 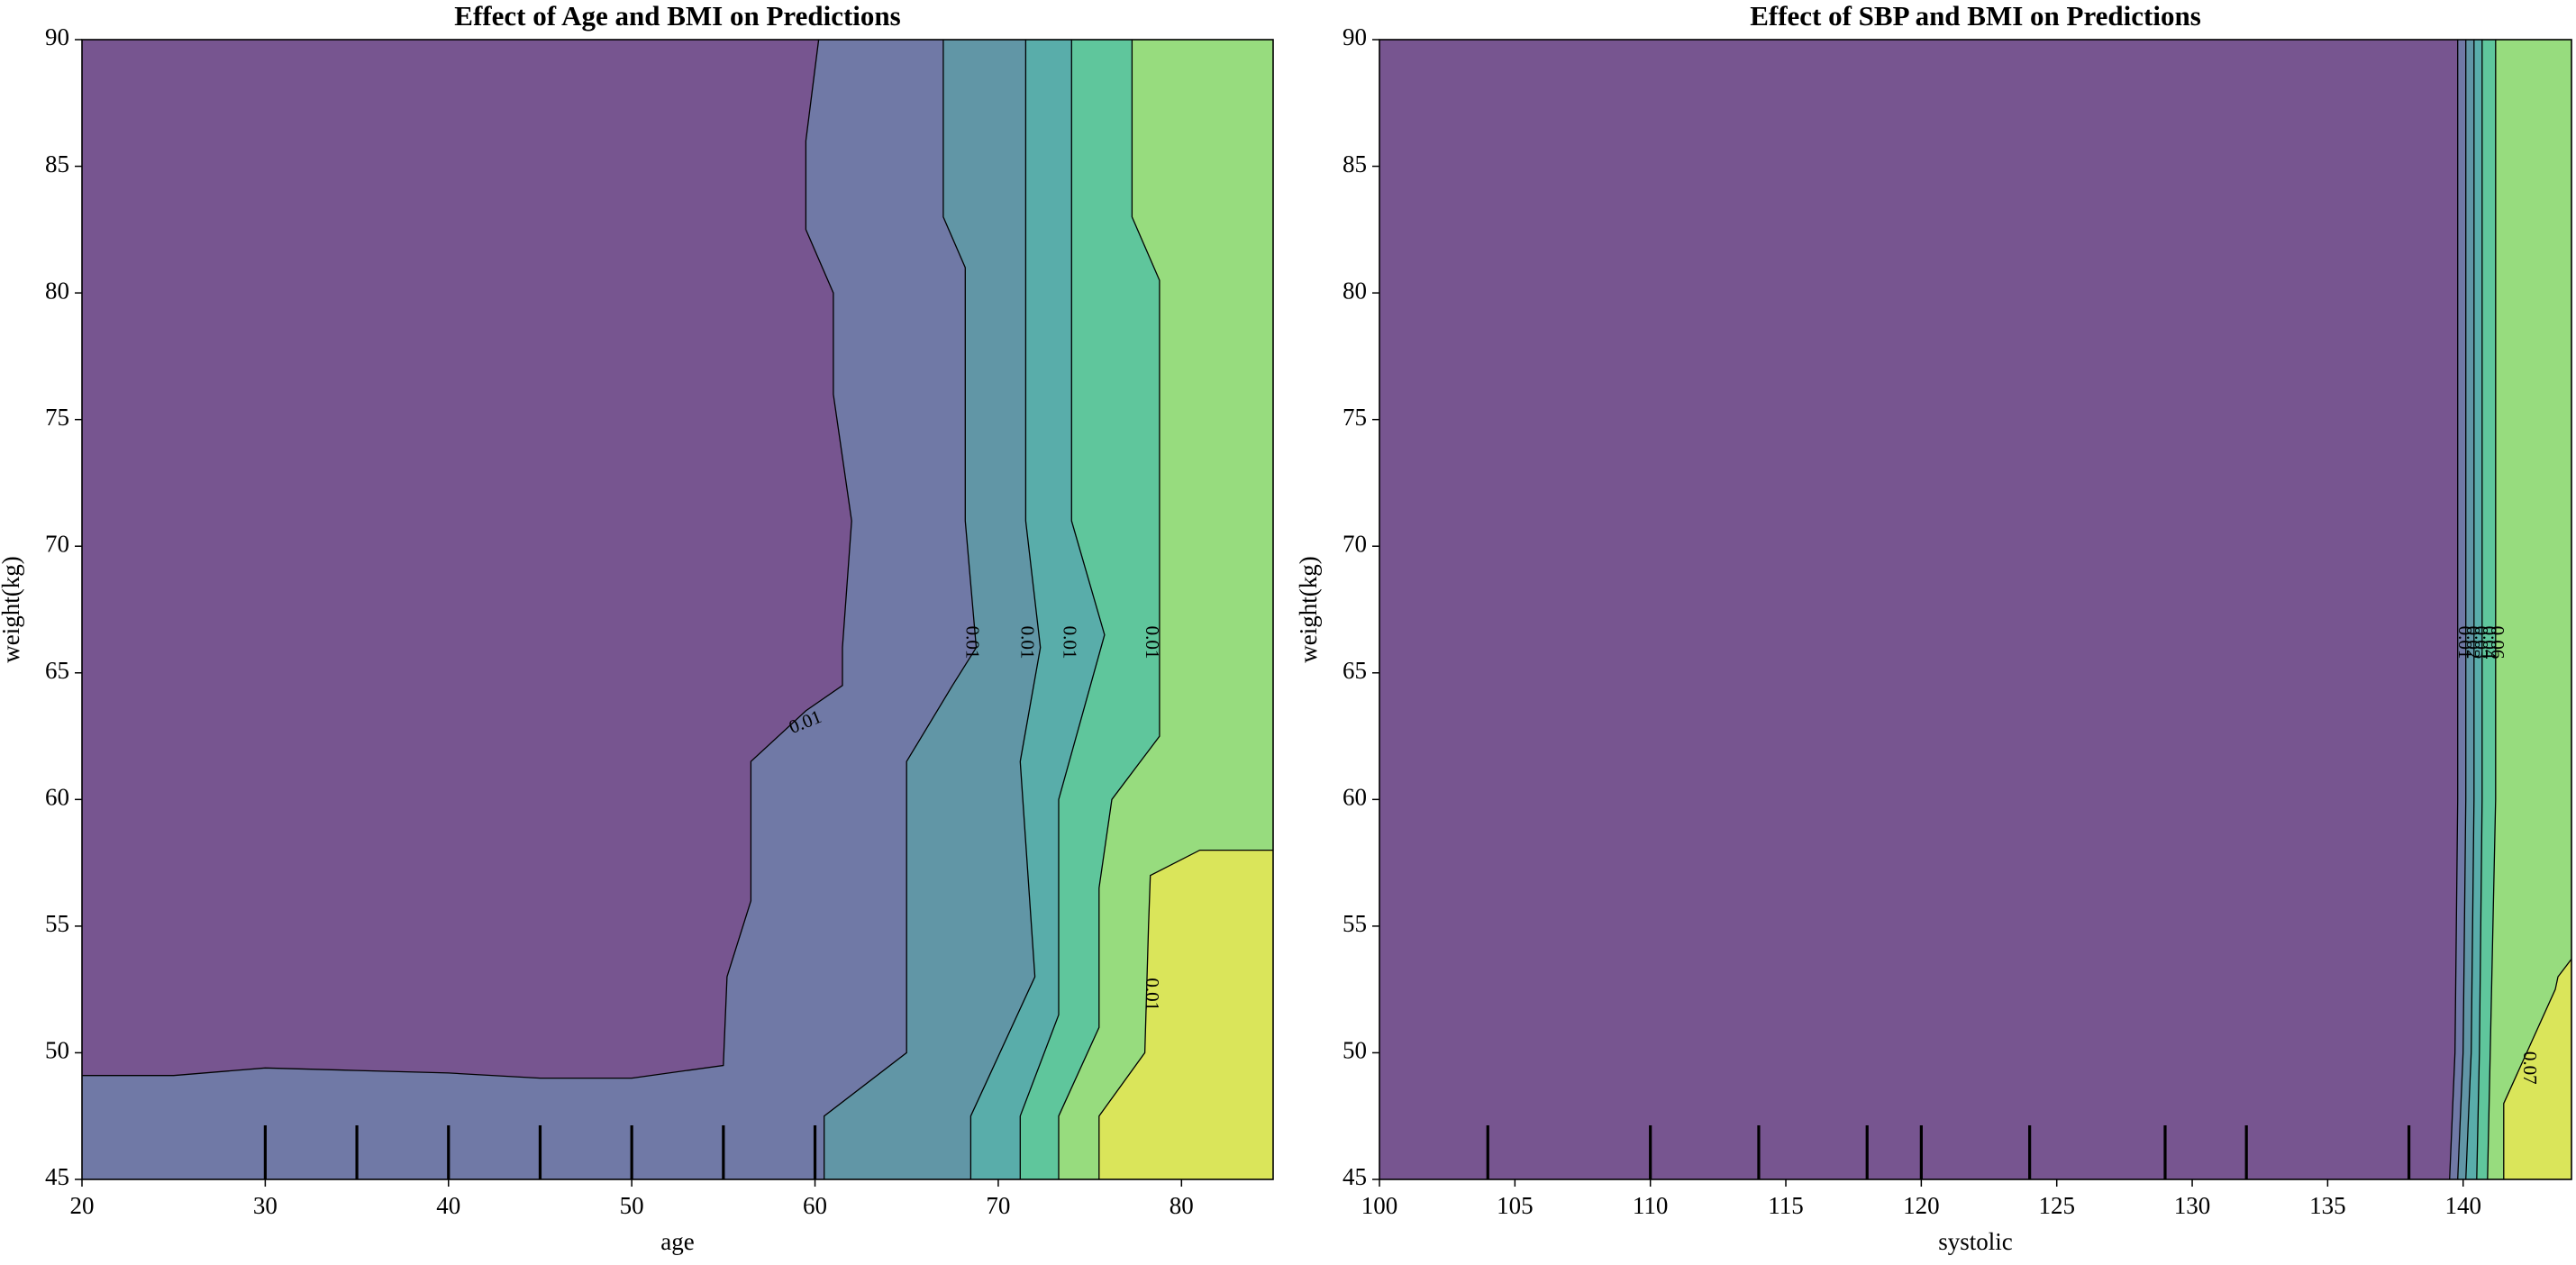 I want to click on panel-2-x-tick-label: 130, so click(x=2192, y=1205).